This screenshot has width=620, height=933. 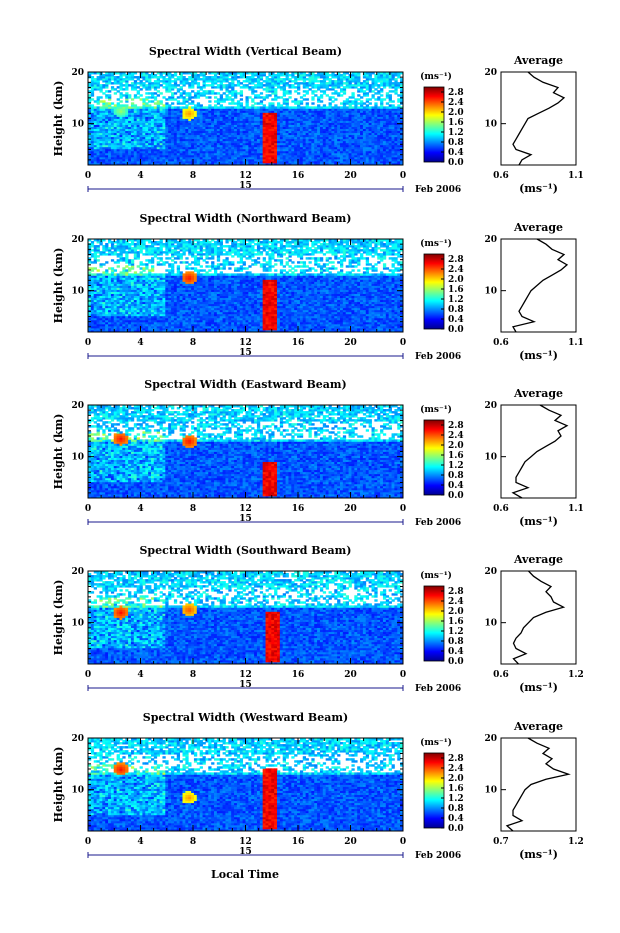 I want to click on panel-title: Spectral Width (Vertical Beam), so click(x=245, y=51).